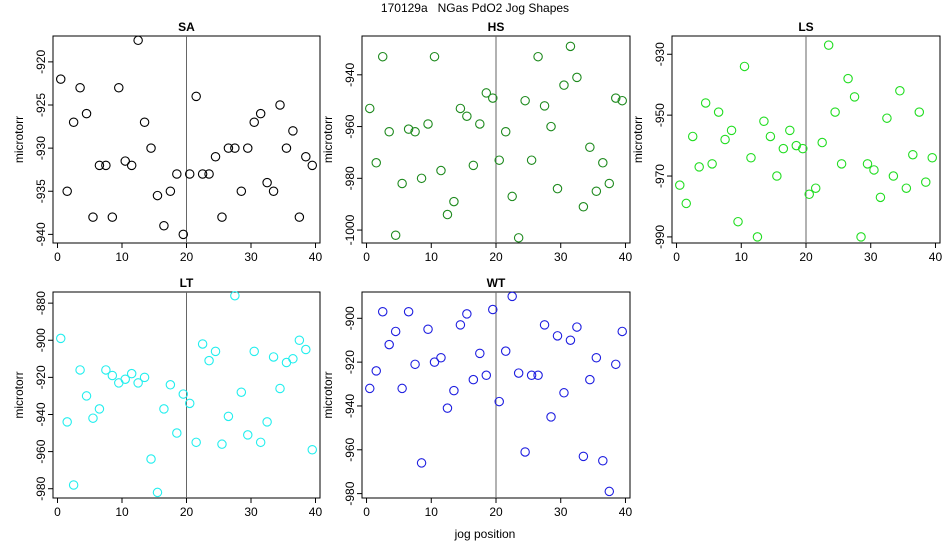 The height and width of the screenshot is (550, 950). I want to click on hs-x-tick-label: 30, so click(561, 257).